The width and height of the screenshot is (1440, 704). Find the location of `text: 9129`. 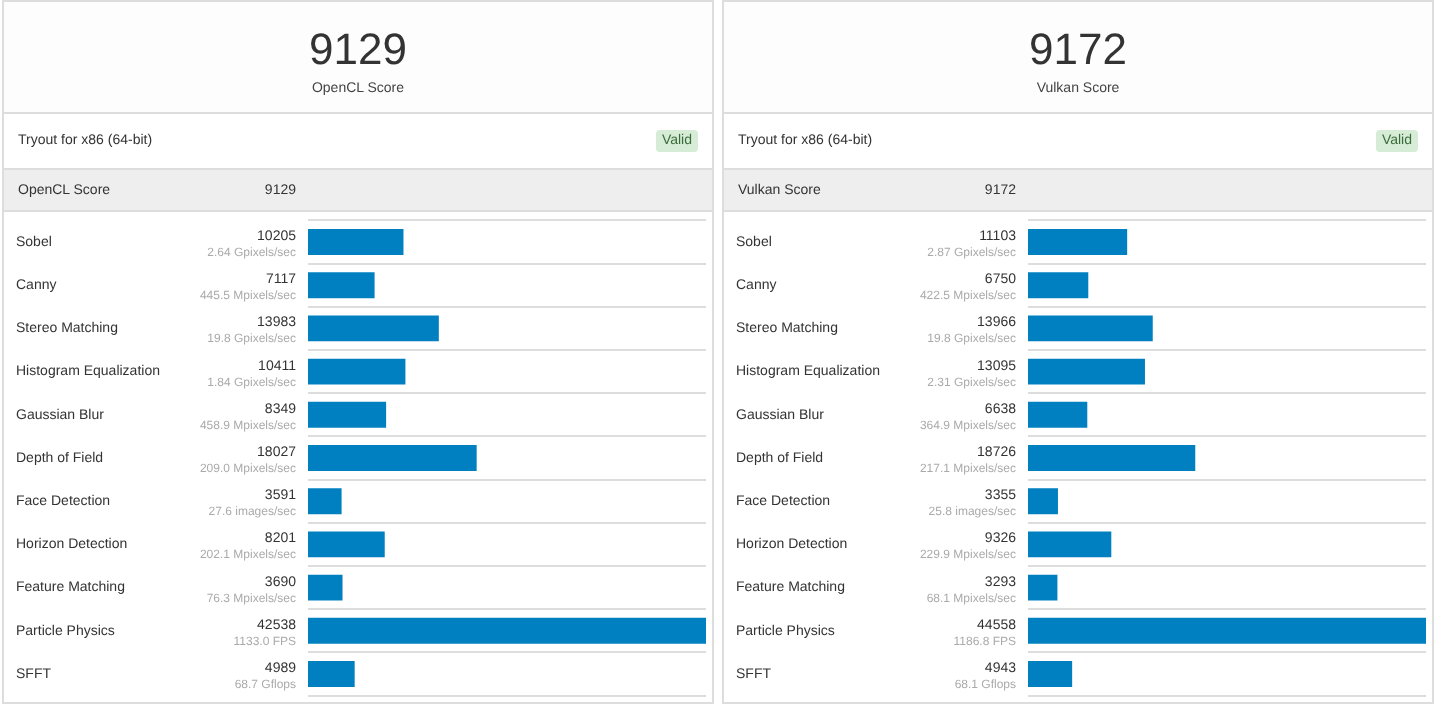

text: 9129 is located at coordinates (358, 48).